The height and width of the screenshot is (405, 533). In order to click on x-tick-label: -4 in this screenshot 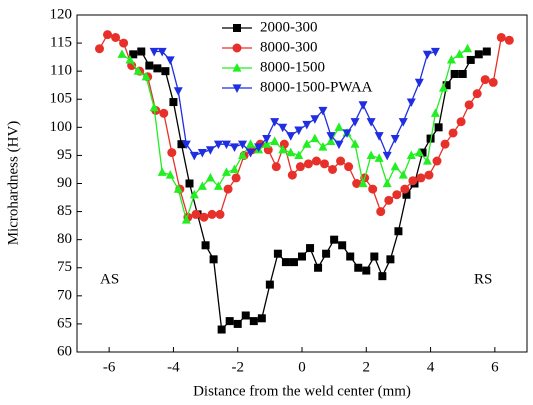, I will do `click(173, 367)`.